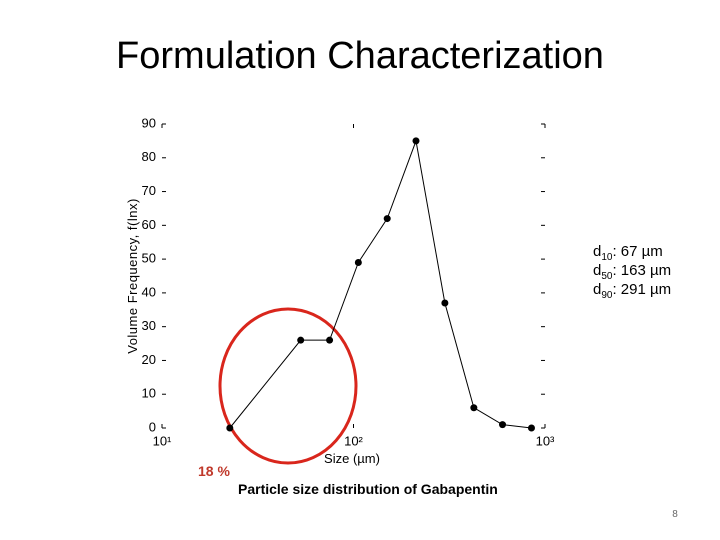 This screenshot has height=540, width=720. Describe the element at coordinates (149, 359) in the screenshot. I see `y-tick-label: 20` at that location.